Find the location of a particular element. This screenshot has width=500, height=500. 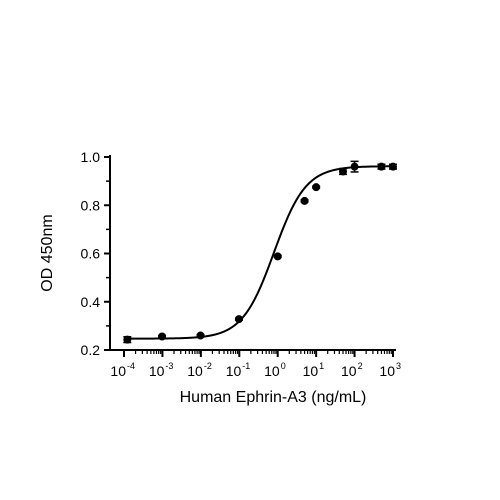

y-tick-label: 0.4 is located at coordinates (91, 302).